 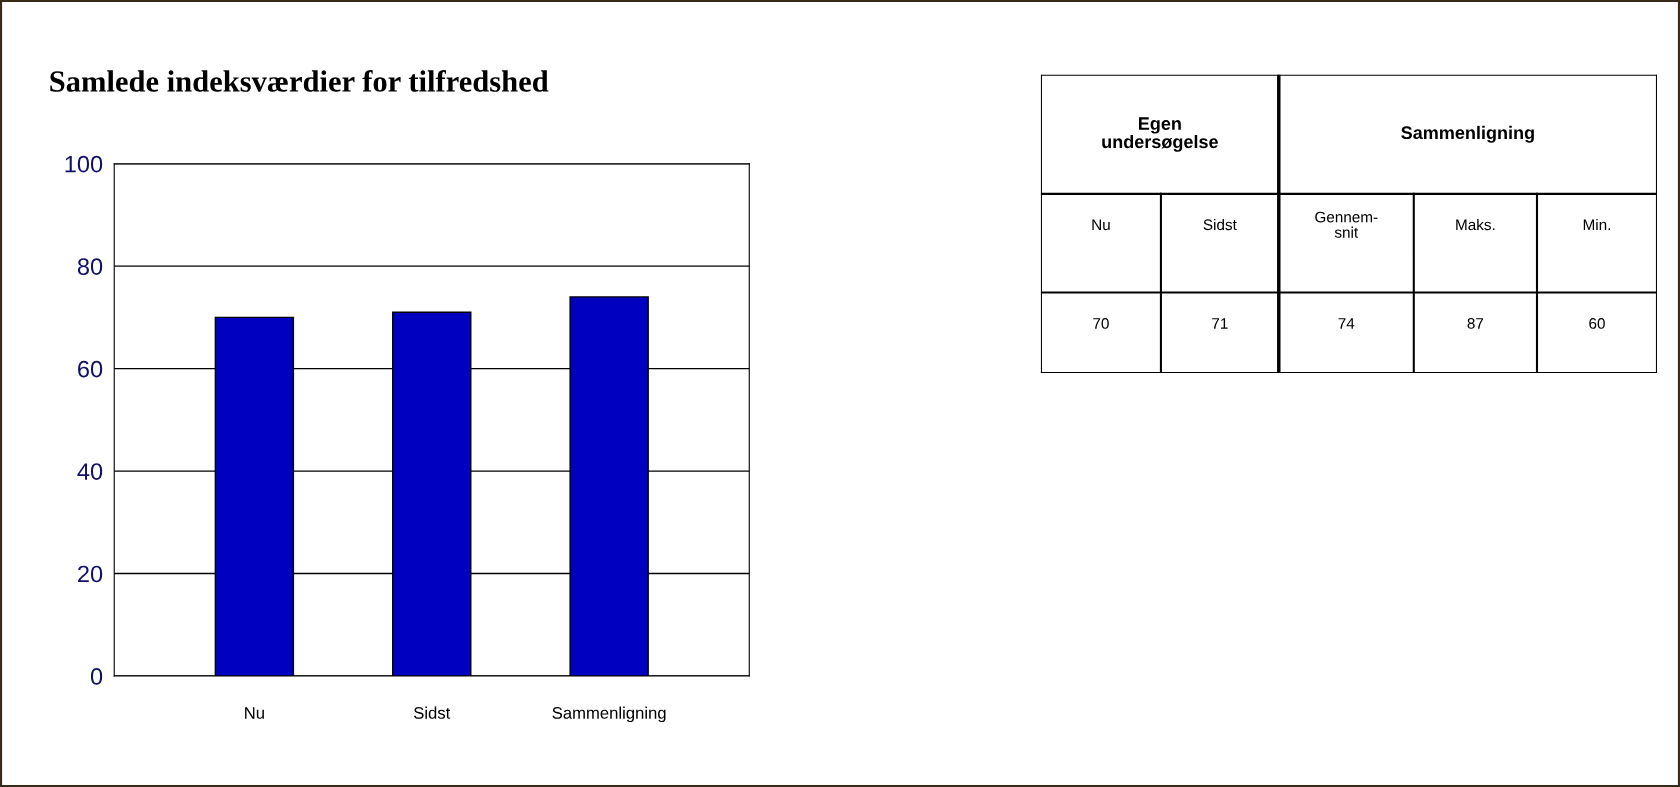 I want to click on x-tick-label: Sidst, so click(x=432, y=712).